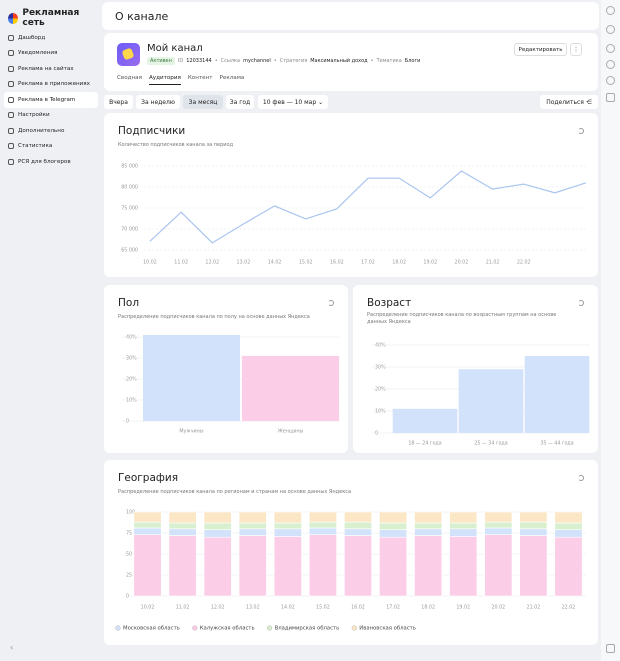 Image resolution: width=620 pixels, height=661 pixels. I want to click on strategy-label: Стратегия, so click(293, 61).